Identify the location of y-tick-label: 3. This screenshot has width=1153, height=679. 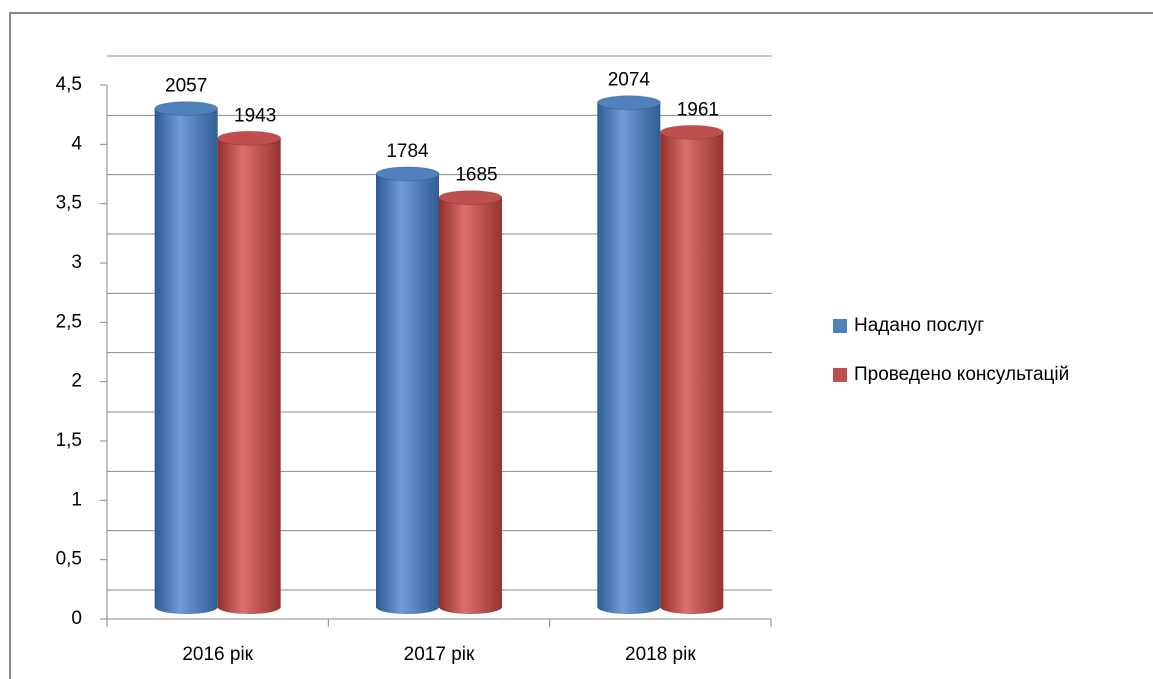
(76, 262).